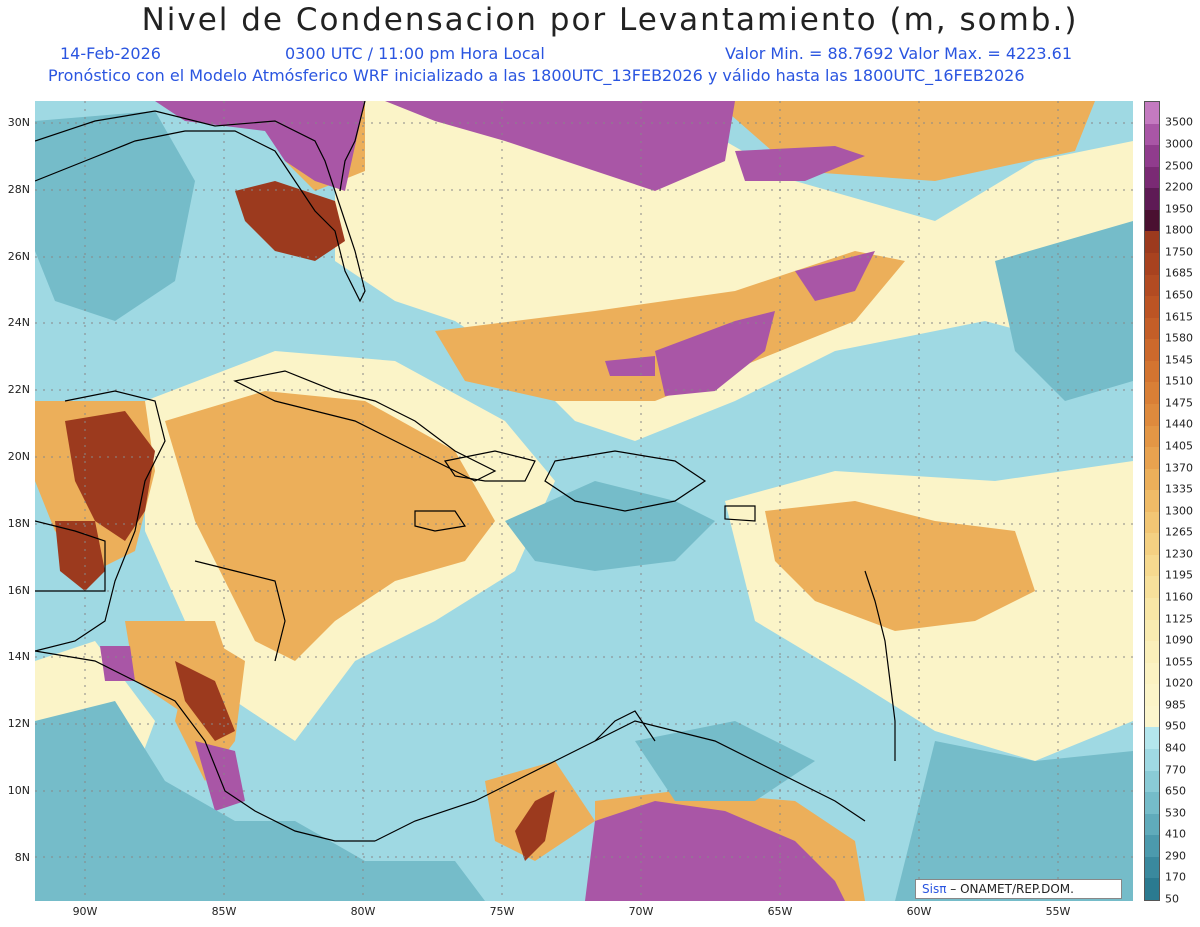  Describe the element at coordinates (1179, 273) in the screenshot. I see `colorbar-label: 1685` at that location.